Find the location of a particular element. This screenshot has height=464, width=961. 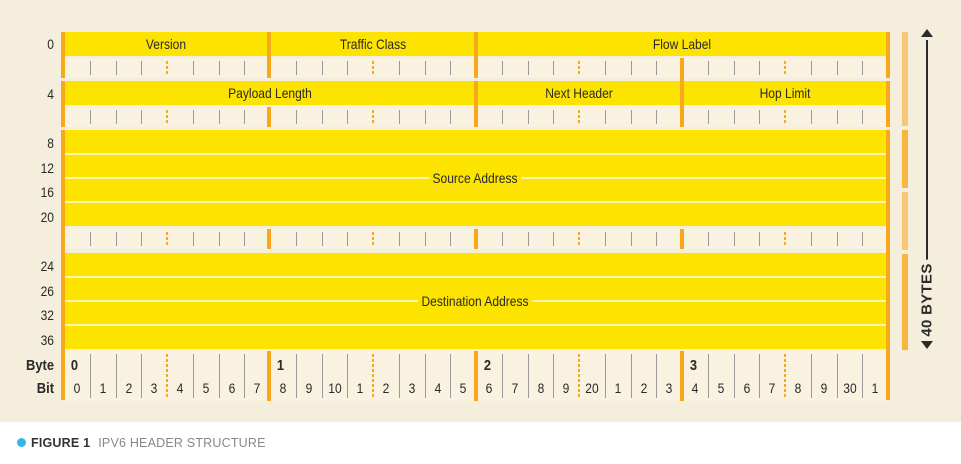

bit-number: 3 is located at coordinates (154, 388).